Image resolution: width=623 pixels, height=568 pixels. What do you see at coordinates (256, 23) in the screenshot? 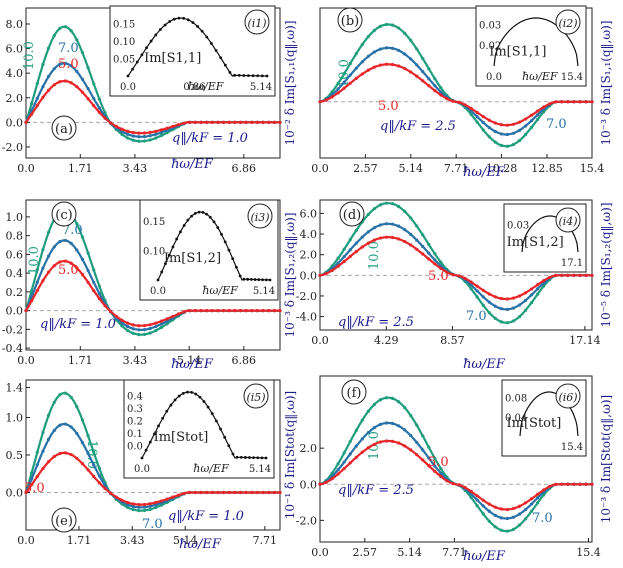
I see `inset-label: (i1)` at bounding box center [256, 23].